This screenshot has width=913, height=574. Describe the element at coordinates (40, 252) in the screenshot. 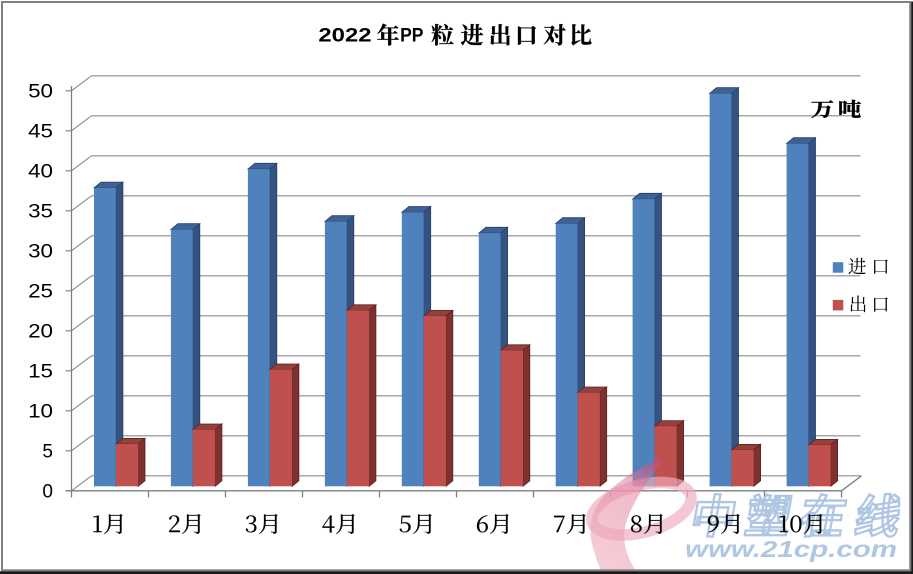

I see `svg-text: 30` at that location.